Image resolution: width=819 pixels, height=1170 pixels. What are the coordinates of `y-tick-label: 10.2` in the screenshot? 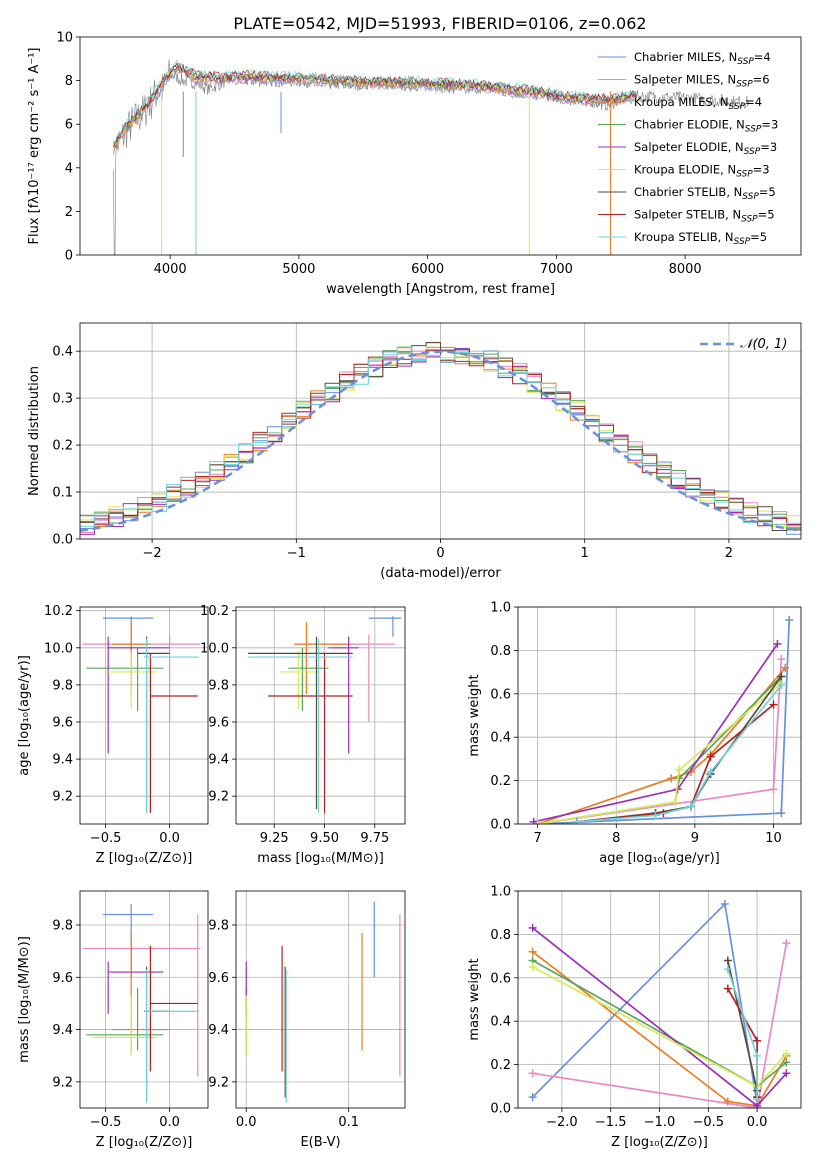 It's located at (58, 611).